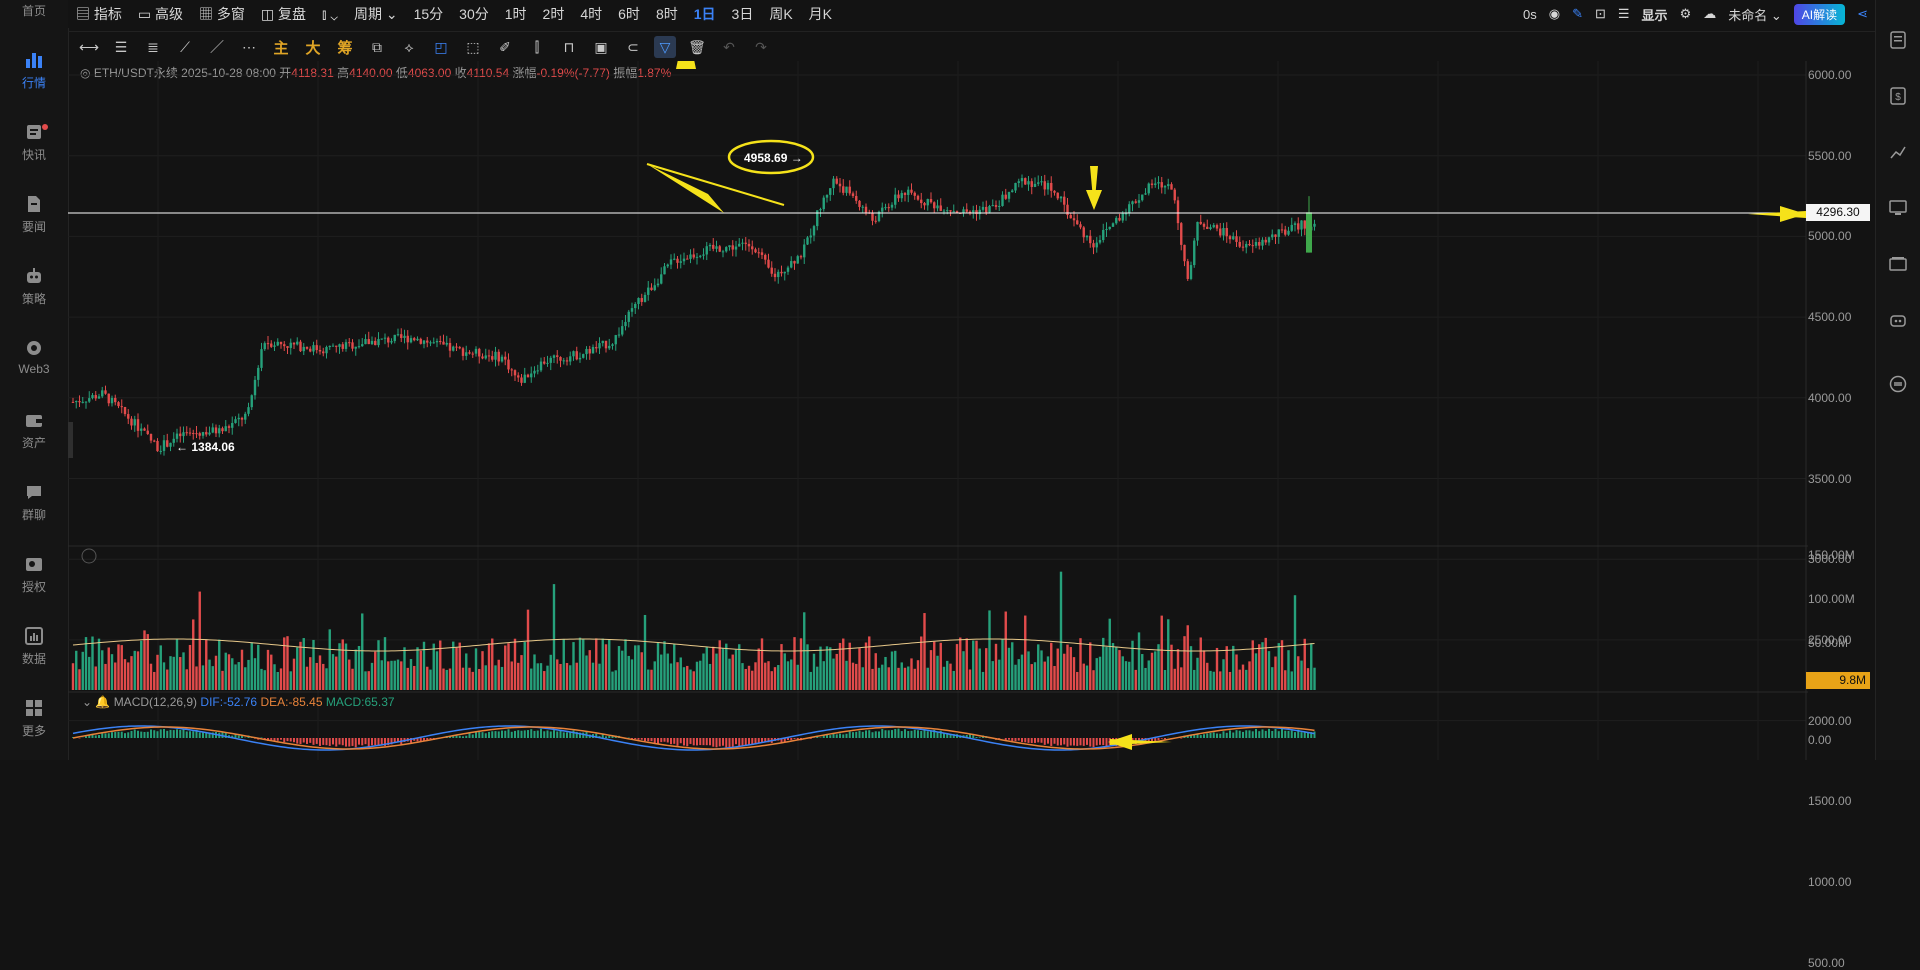 This screenshot has height=970, width=1920. What do you see at coordinates (1819, 14) in the screenshot?
I see `ai-interpret-button: AI解读` at bounding box center [1819, 14].